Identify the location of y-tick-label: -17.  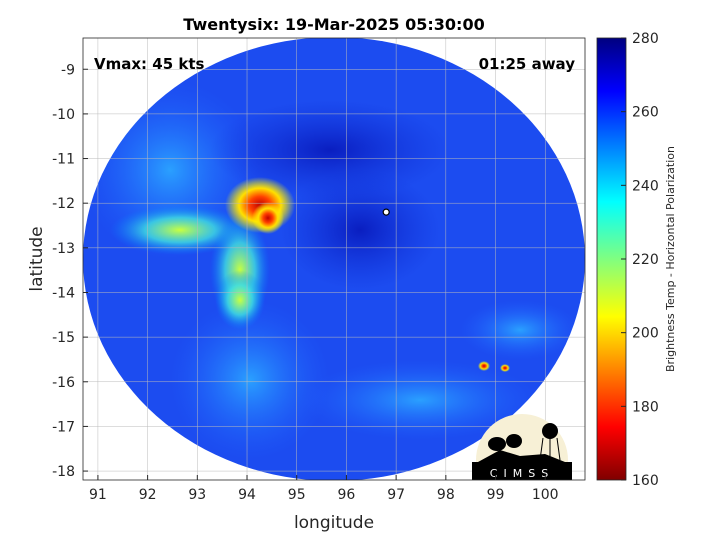
(63, 427).